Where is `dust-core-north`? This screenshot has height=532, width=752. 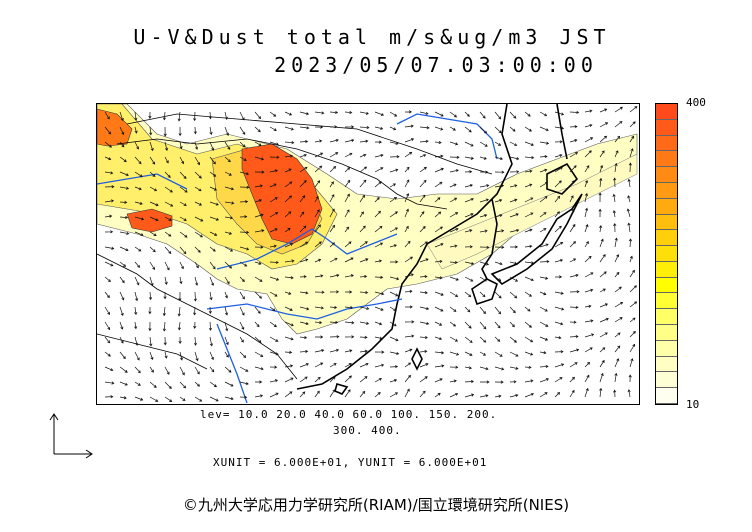
dust-core-north is located at coordinates (282, 194).